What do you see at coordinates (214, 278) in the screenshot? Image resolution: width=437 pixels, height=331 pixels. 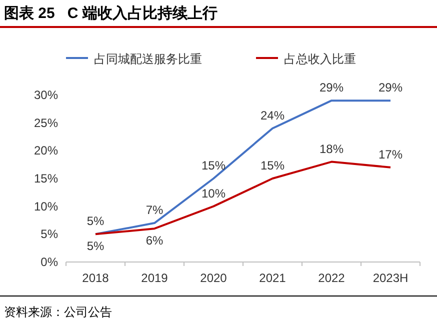 I see `x-tick-label: 2020` at bounding box center [214, 278].